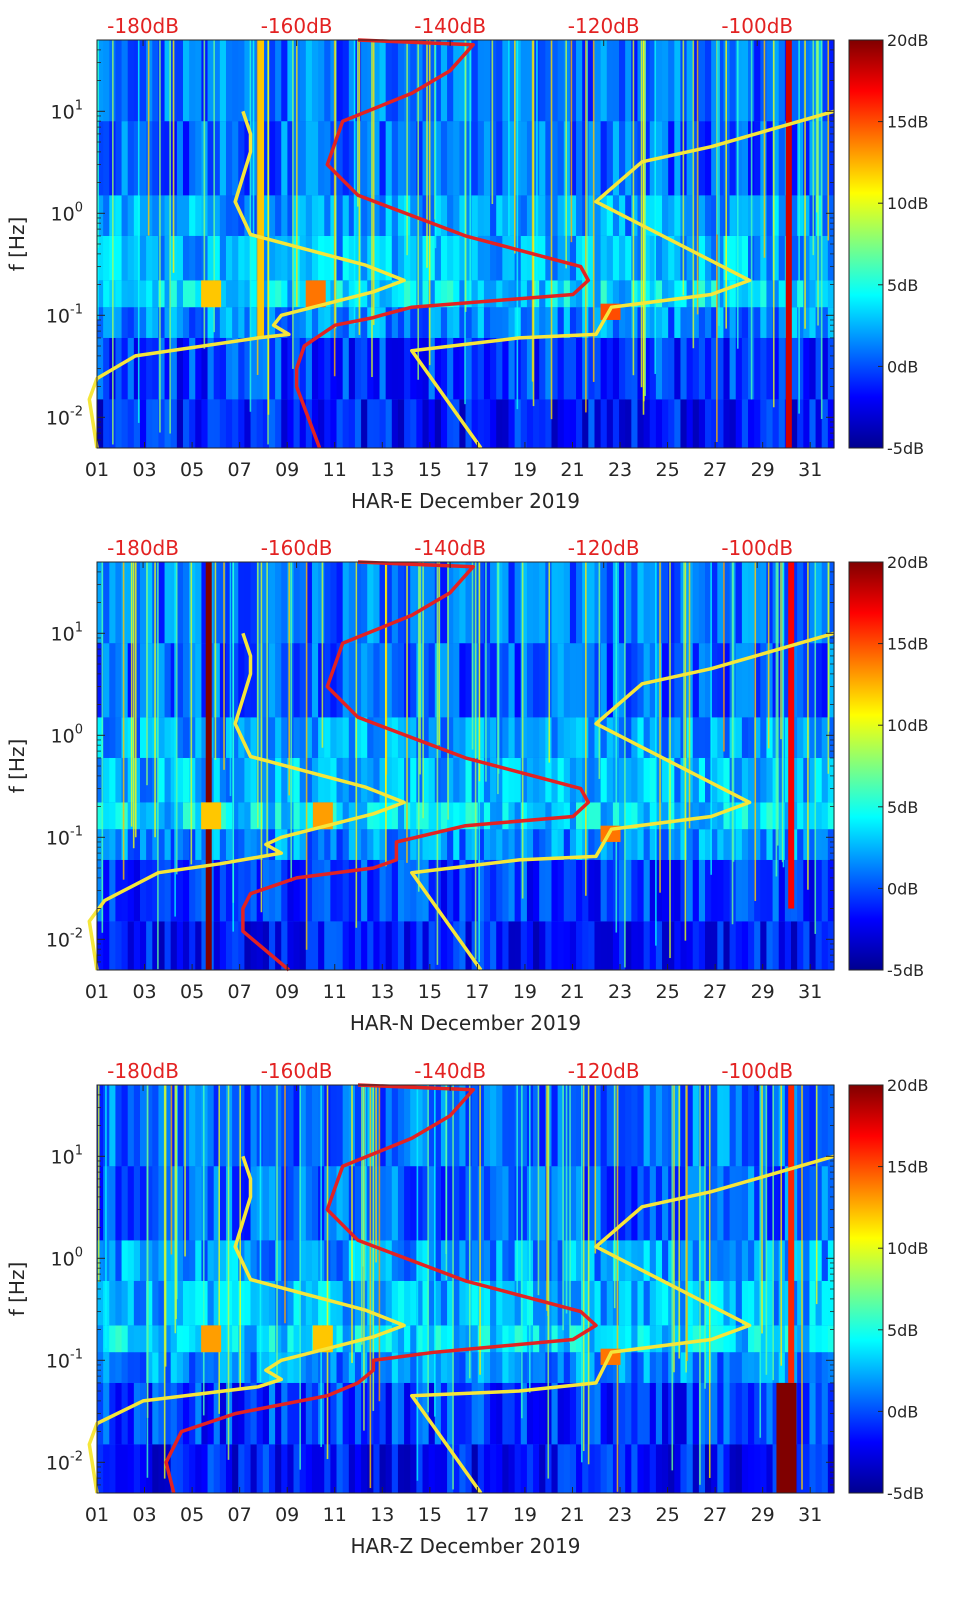 The image size is (962, 1599). Describe the element at coordinates (240, 992) in the screenshot. I see `x-tick-label: 07` at that location.